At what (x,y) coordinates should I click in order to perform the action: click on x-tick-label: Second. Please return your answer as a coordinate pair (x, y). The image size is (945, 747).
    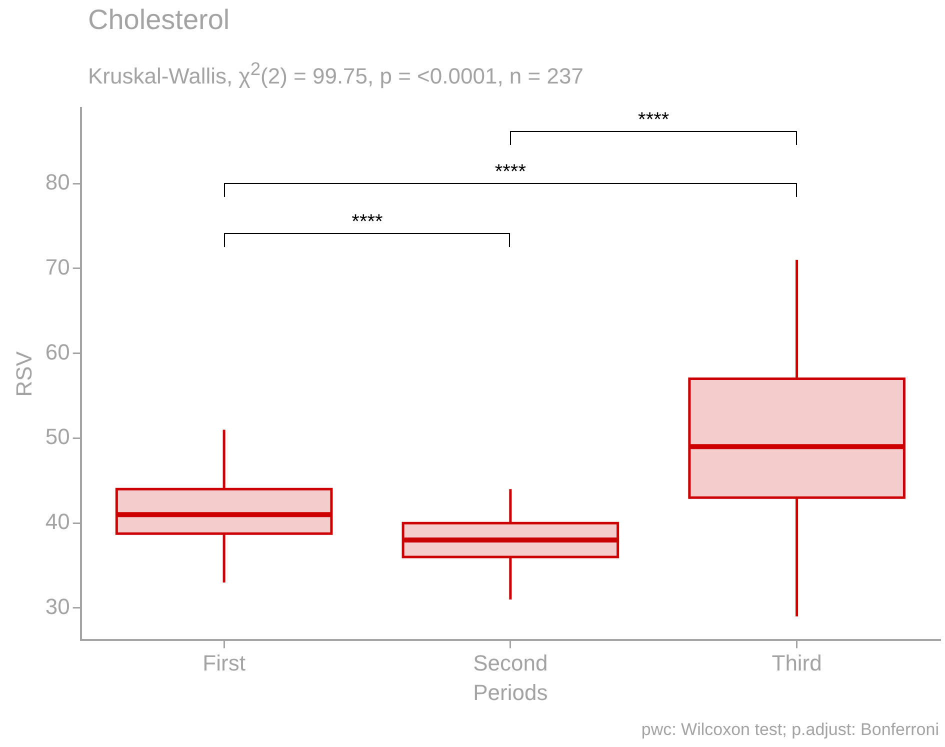
    Looking at the image, I should click on (510, 663).